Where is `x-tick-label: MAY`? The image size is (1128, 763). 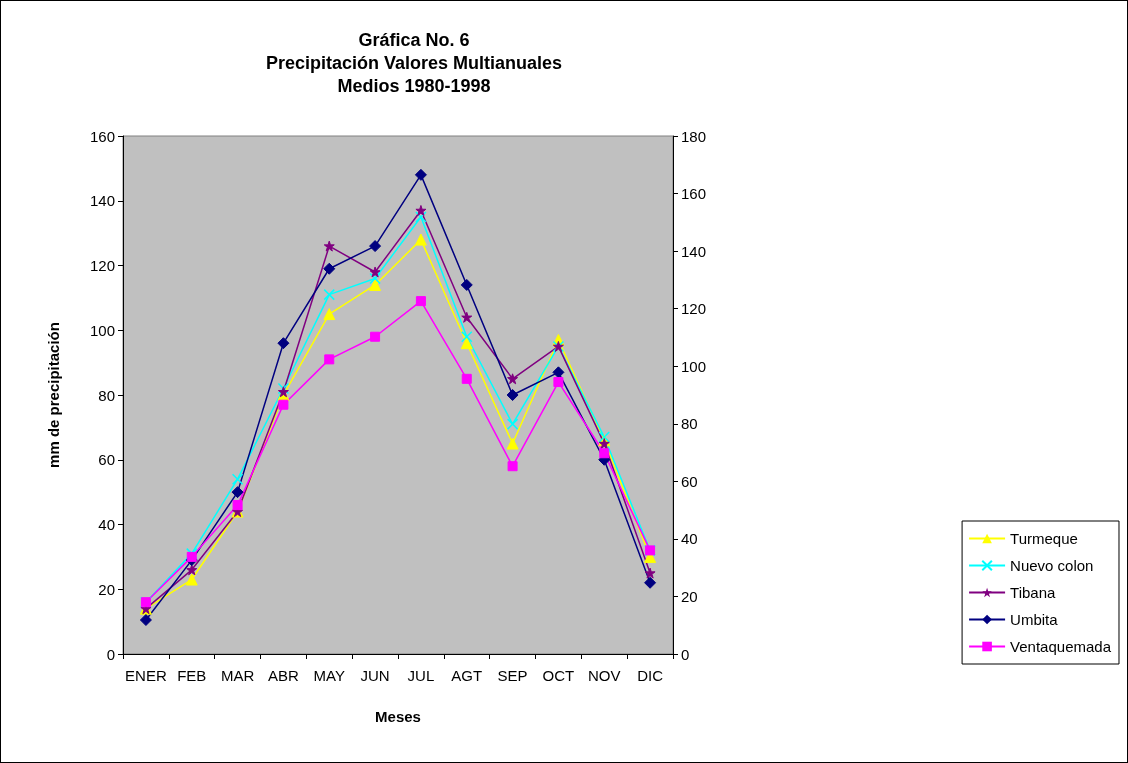 x-tick-label: MAY is located at coordinates (329, 675).